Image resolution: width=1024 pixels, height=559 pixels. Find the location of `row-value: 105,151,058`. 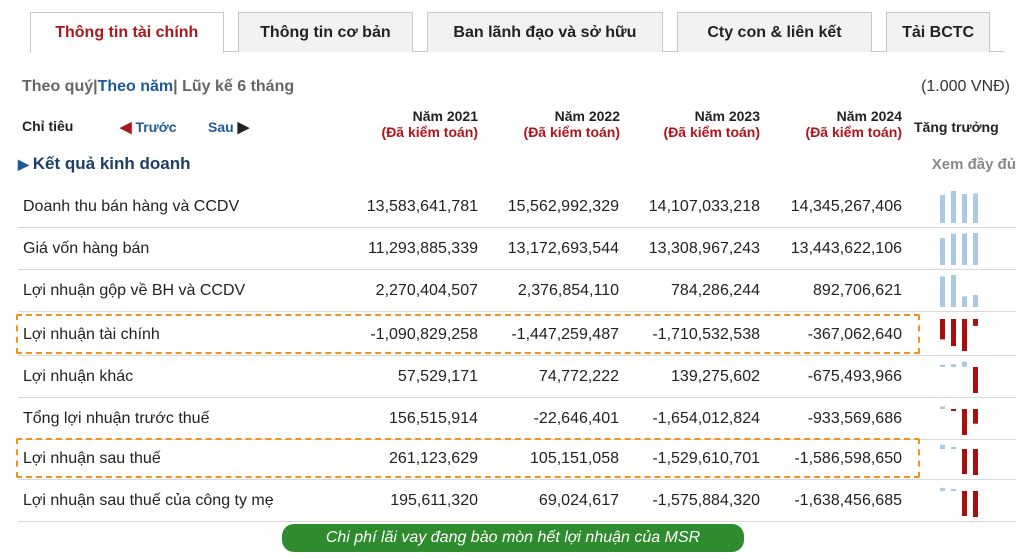

row-value: 105,151,058 is located at coordinates (574, 458).